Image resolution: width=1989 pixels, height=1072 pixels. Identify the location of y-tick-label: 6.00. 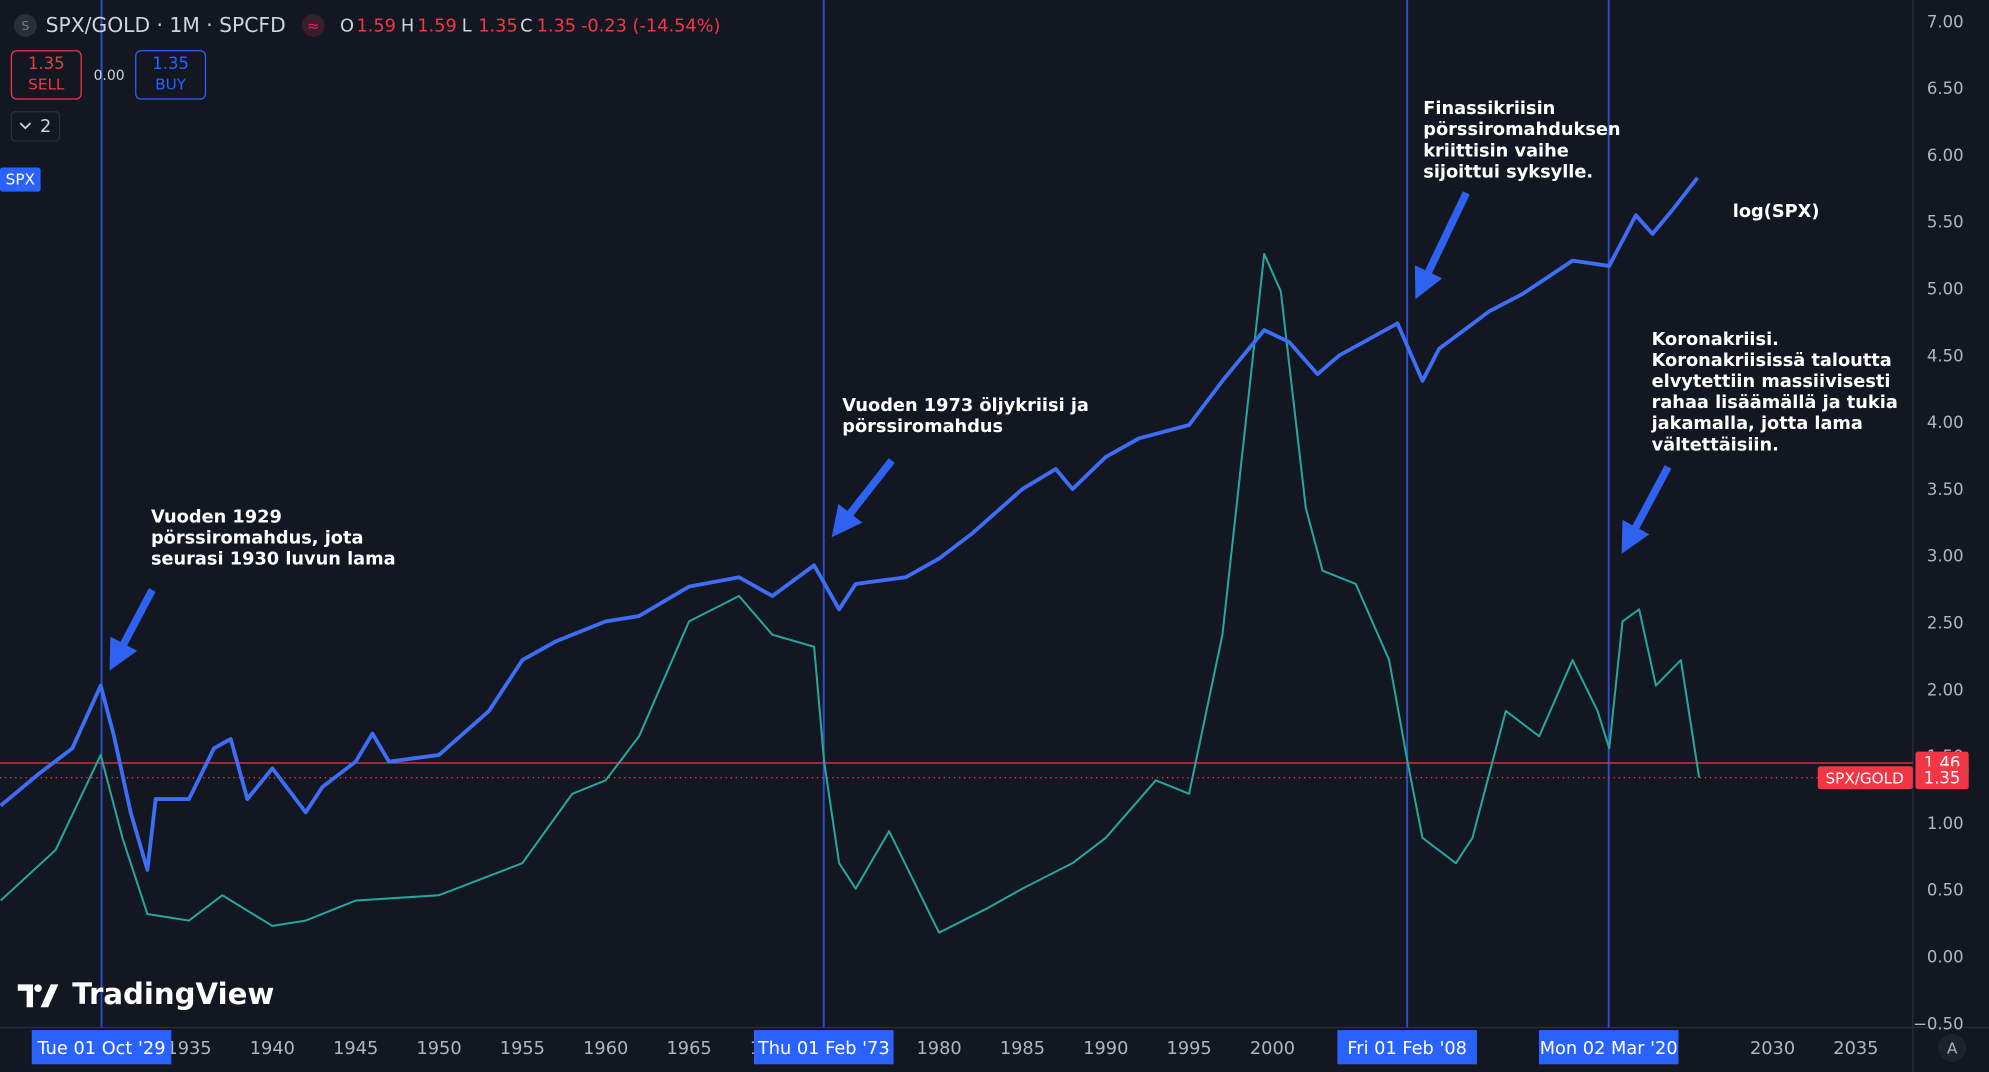
(1945, 155).